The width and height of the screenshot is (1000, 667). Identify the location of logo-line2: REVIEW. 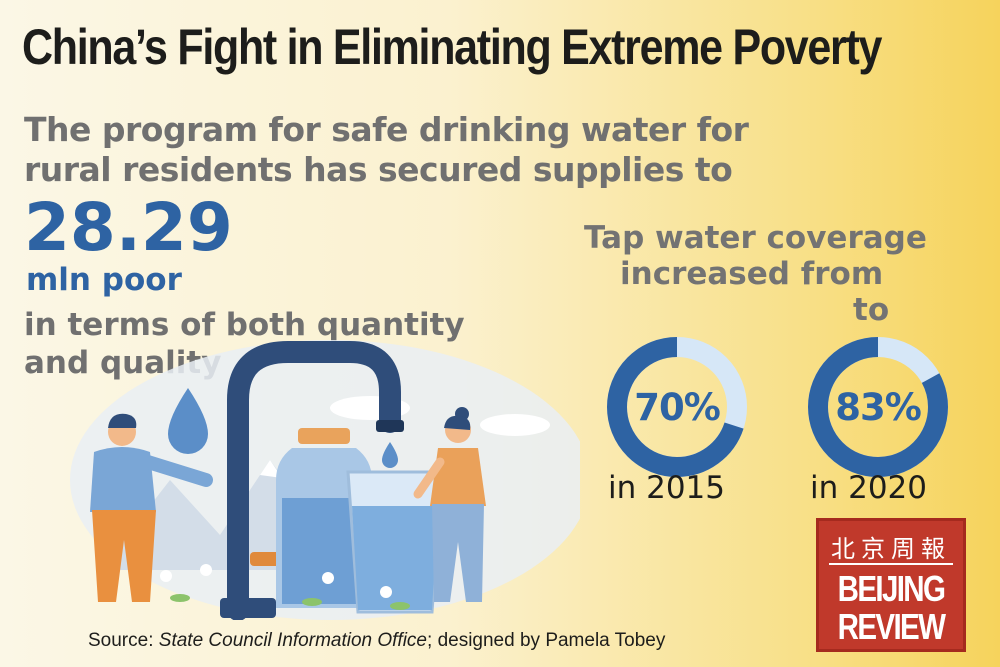
(891, 626).